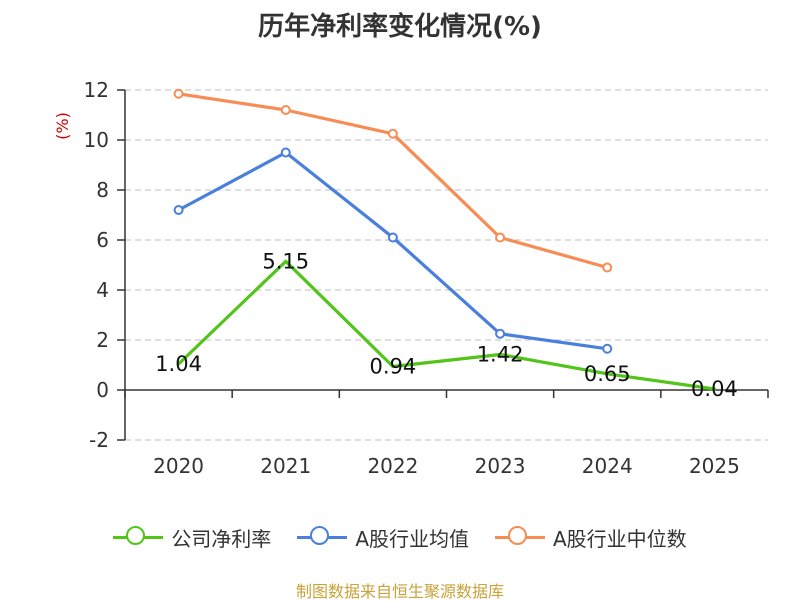 This screenshot has width=800, height=602. What do you see at coordinates (102, 190) in the screenshot?
I see `y-tick-label: 8` at bounding box center [102, 190].